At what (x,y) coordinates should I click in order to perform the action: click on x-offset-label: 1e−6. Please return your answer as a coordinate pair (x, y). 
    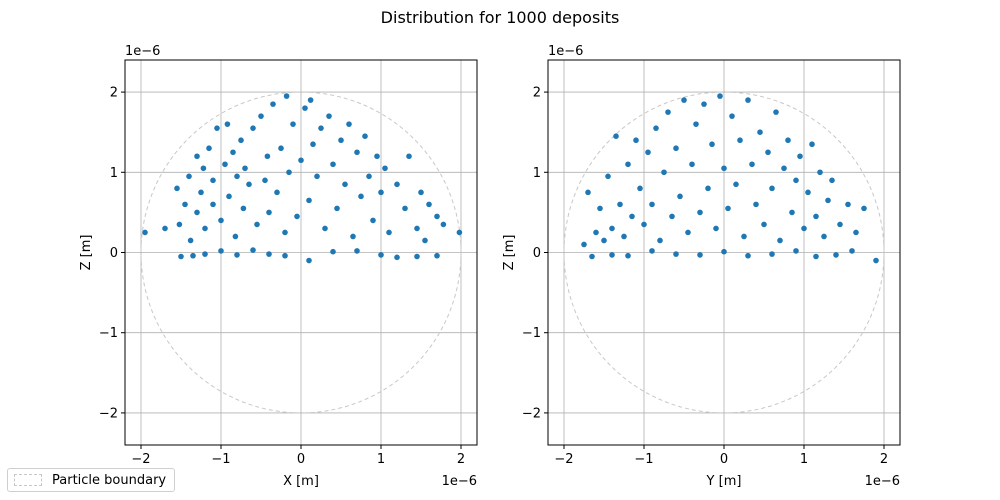
    Looking at the image, I should click on (459, 481).